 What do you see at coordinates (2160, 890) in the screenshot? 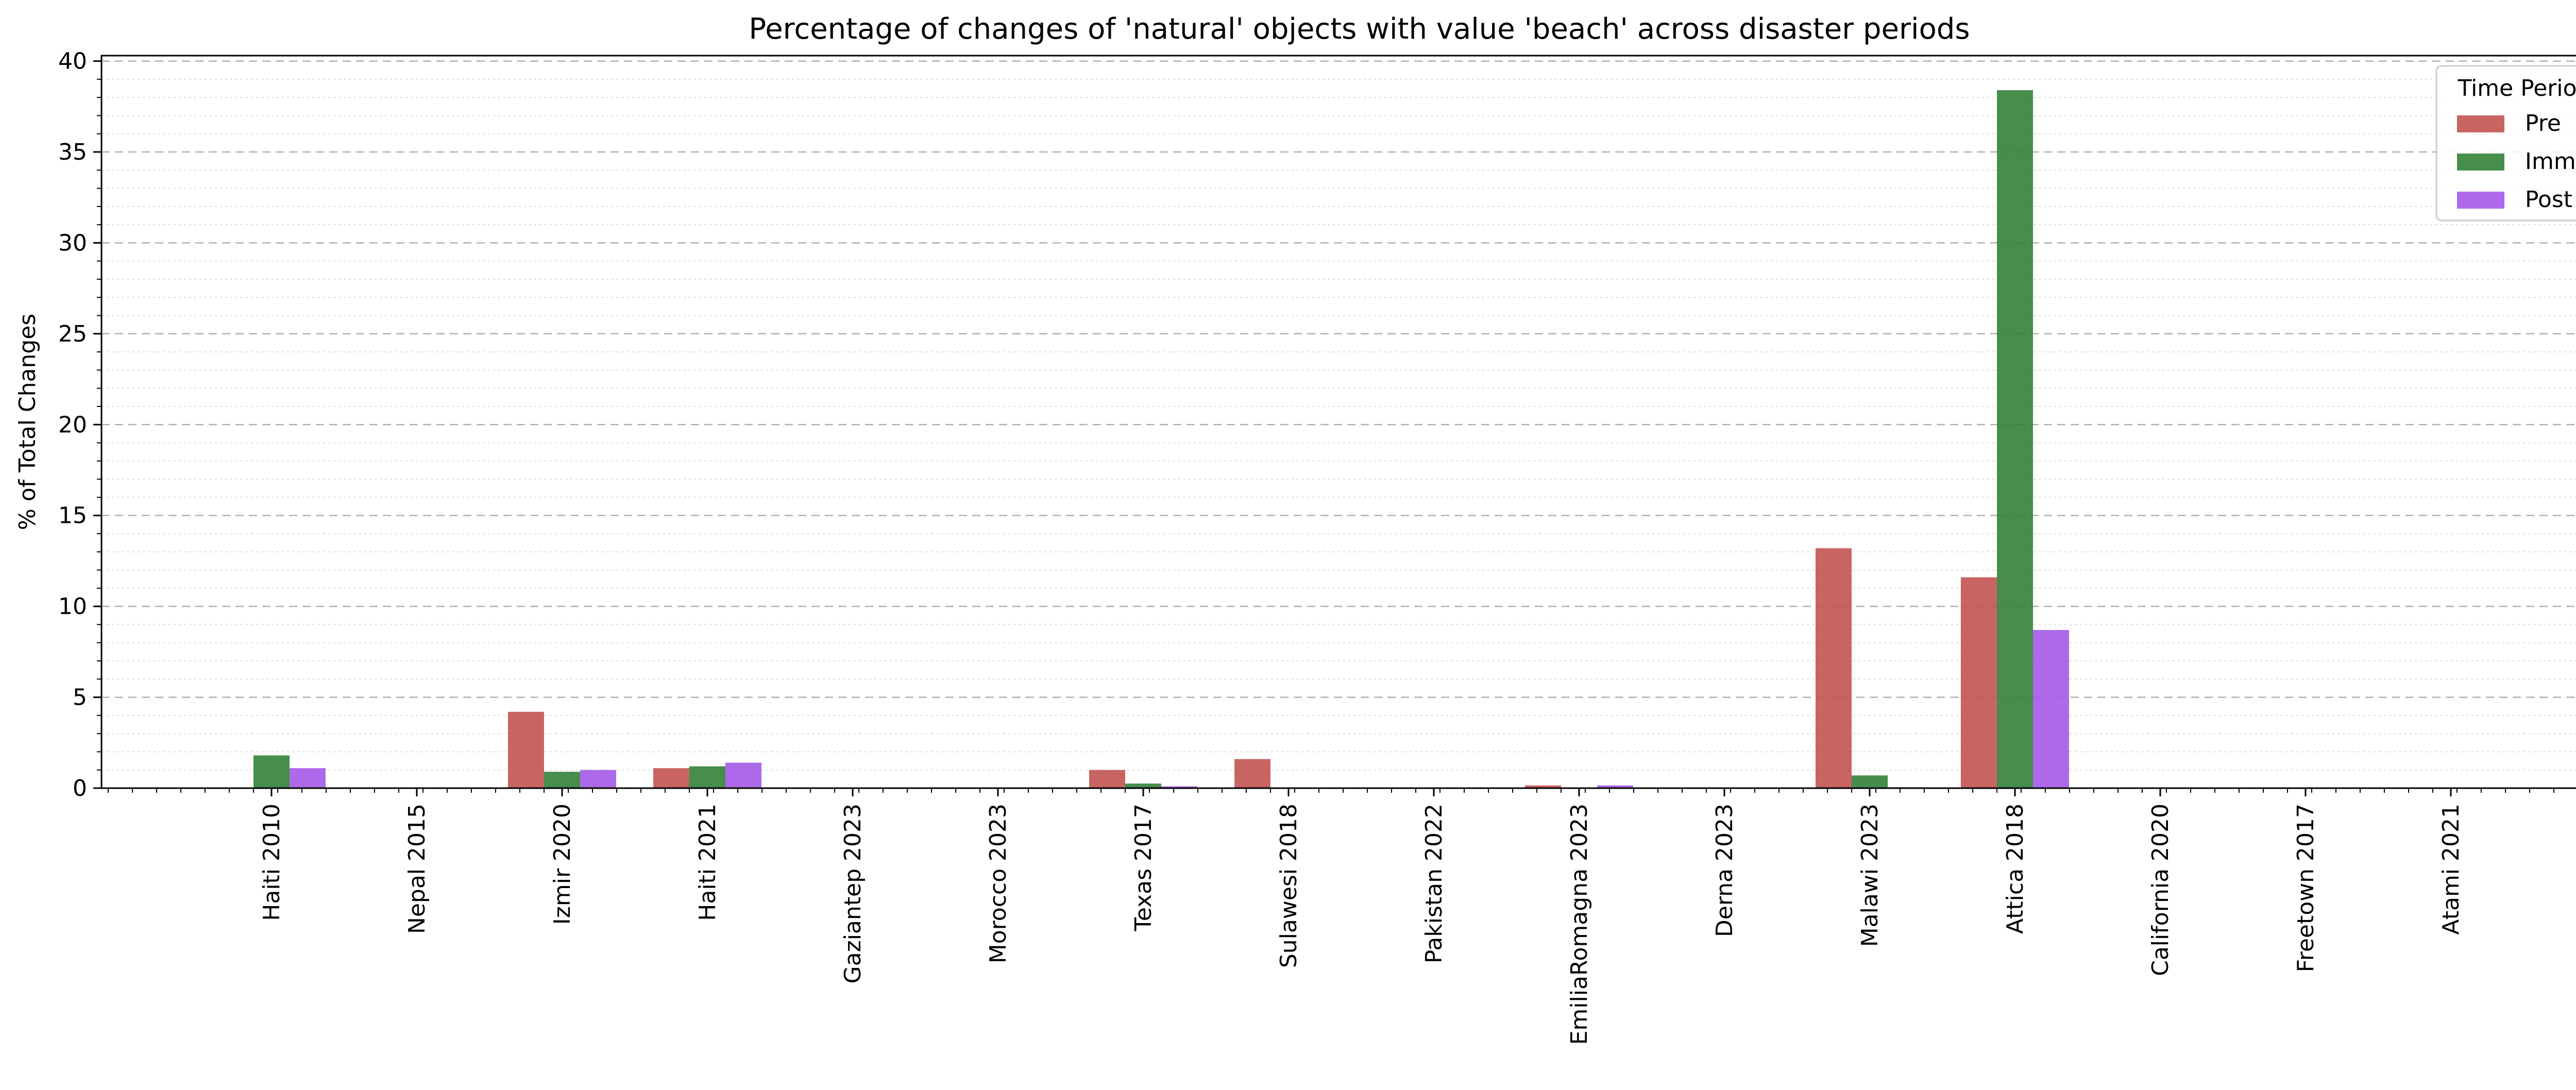
I see `x-tick-label: California 2020` at bounding box center [2160, 890].